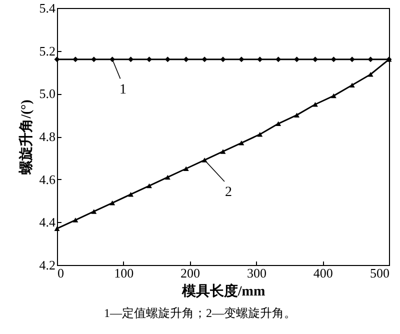  I want to click on text: 1—定值螺旋升角；2—变螺旋升角。, so click(200, 313).